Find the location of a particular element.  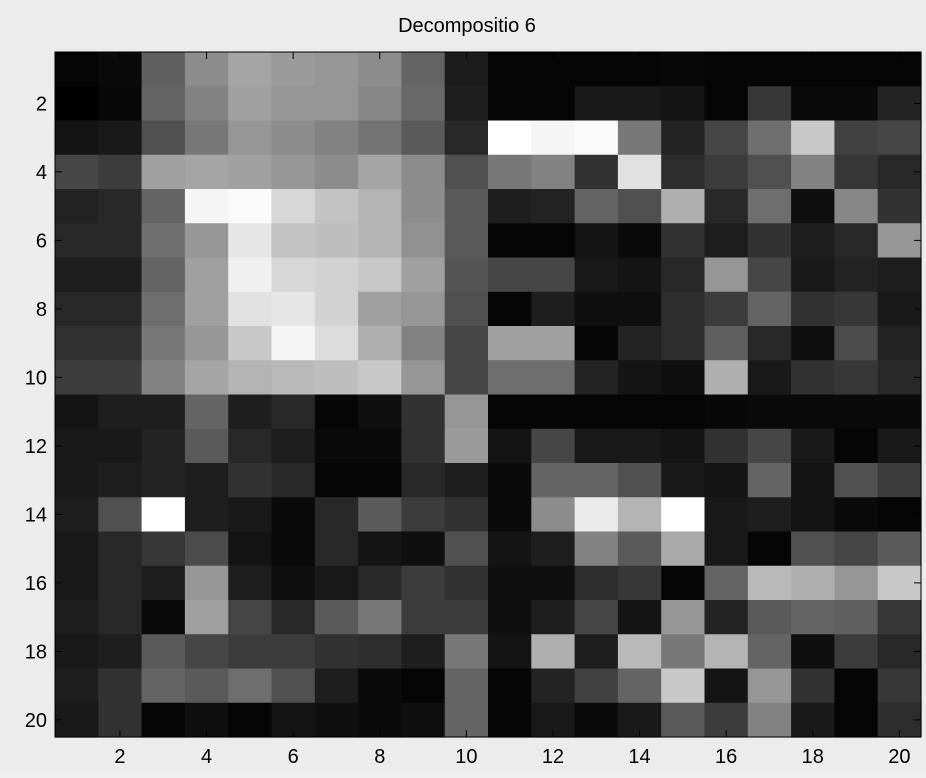

y-tick-label: 6 is located at coordinates (41, 241).